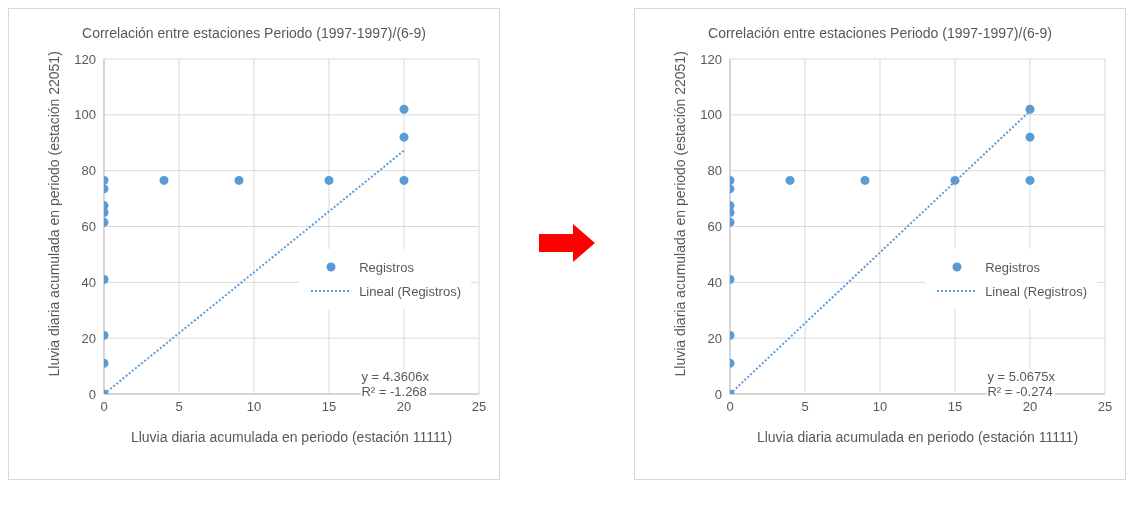  What do you see at coordinates (394, 391) in the screenshot?
I see `annotation: R² = -1.268` at bounding box center [394, 391].